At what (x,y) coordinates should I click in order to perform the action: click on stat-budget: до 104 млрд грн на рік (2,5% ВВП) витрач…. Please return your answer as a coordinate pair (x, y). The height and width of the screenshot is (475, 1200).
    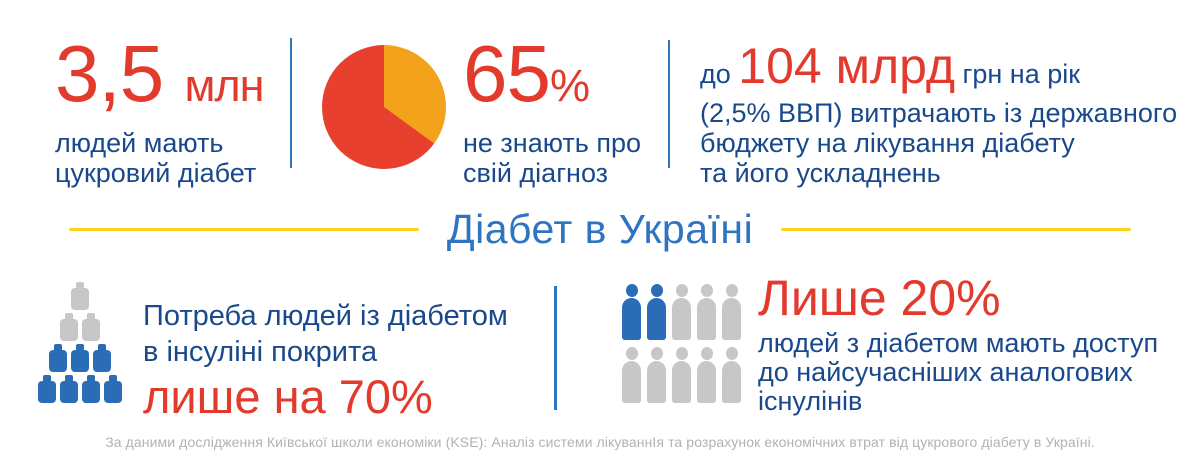
    Looking at the image, I should click on (939, 114).